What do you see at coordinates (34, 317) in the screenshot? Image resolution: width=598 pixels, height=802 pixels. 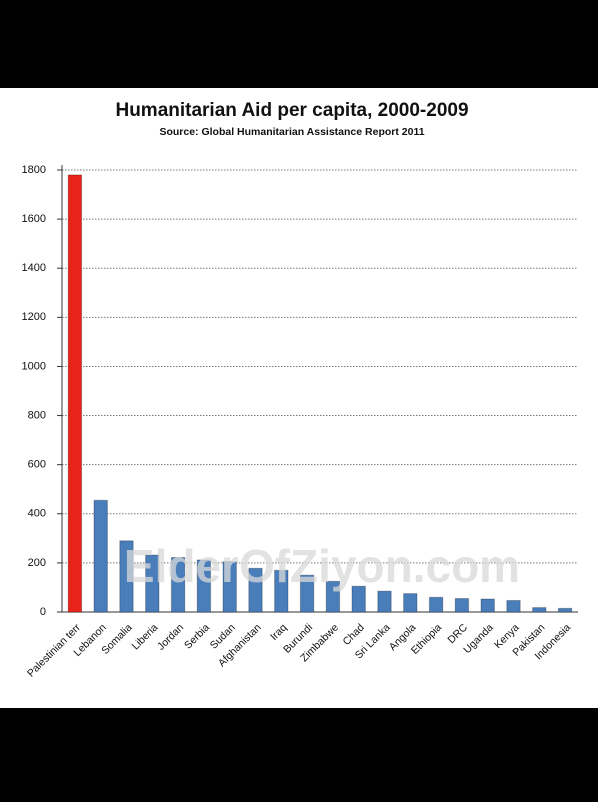 I see `y-tick-label: 1200` at bounding box center [34, 317].